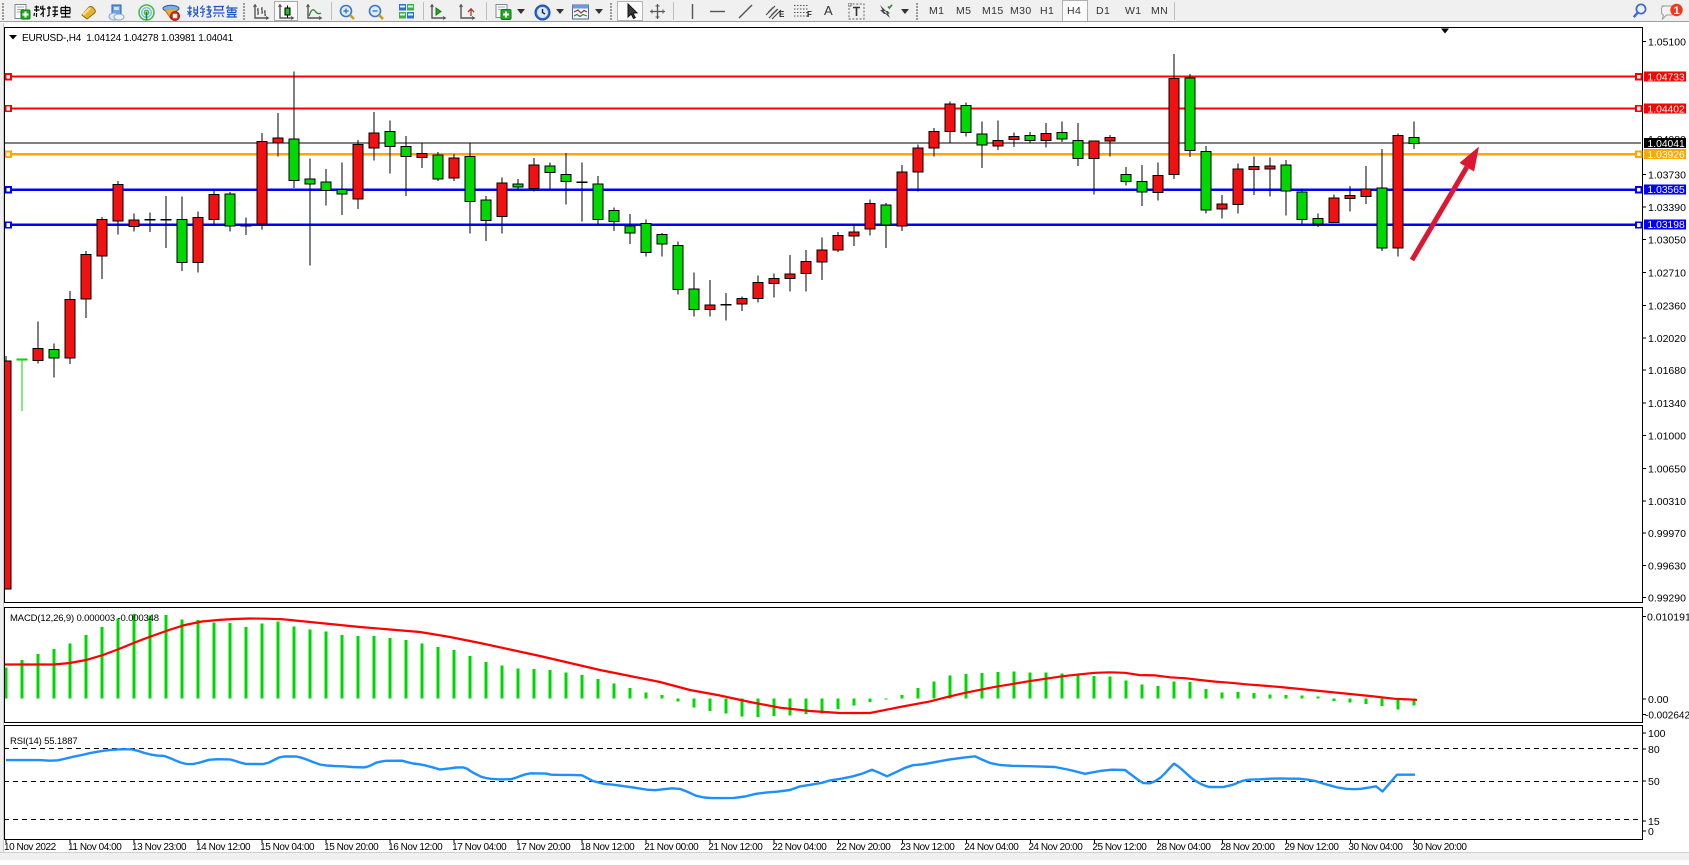 This screenshot has width=1689, height=865. Describe the element at coordinates (1119, 847) in the screenshot. I see `svg-text: 25 Nov 12:00` at that location.